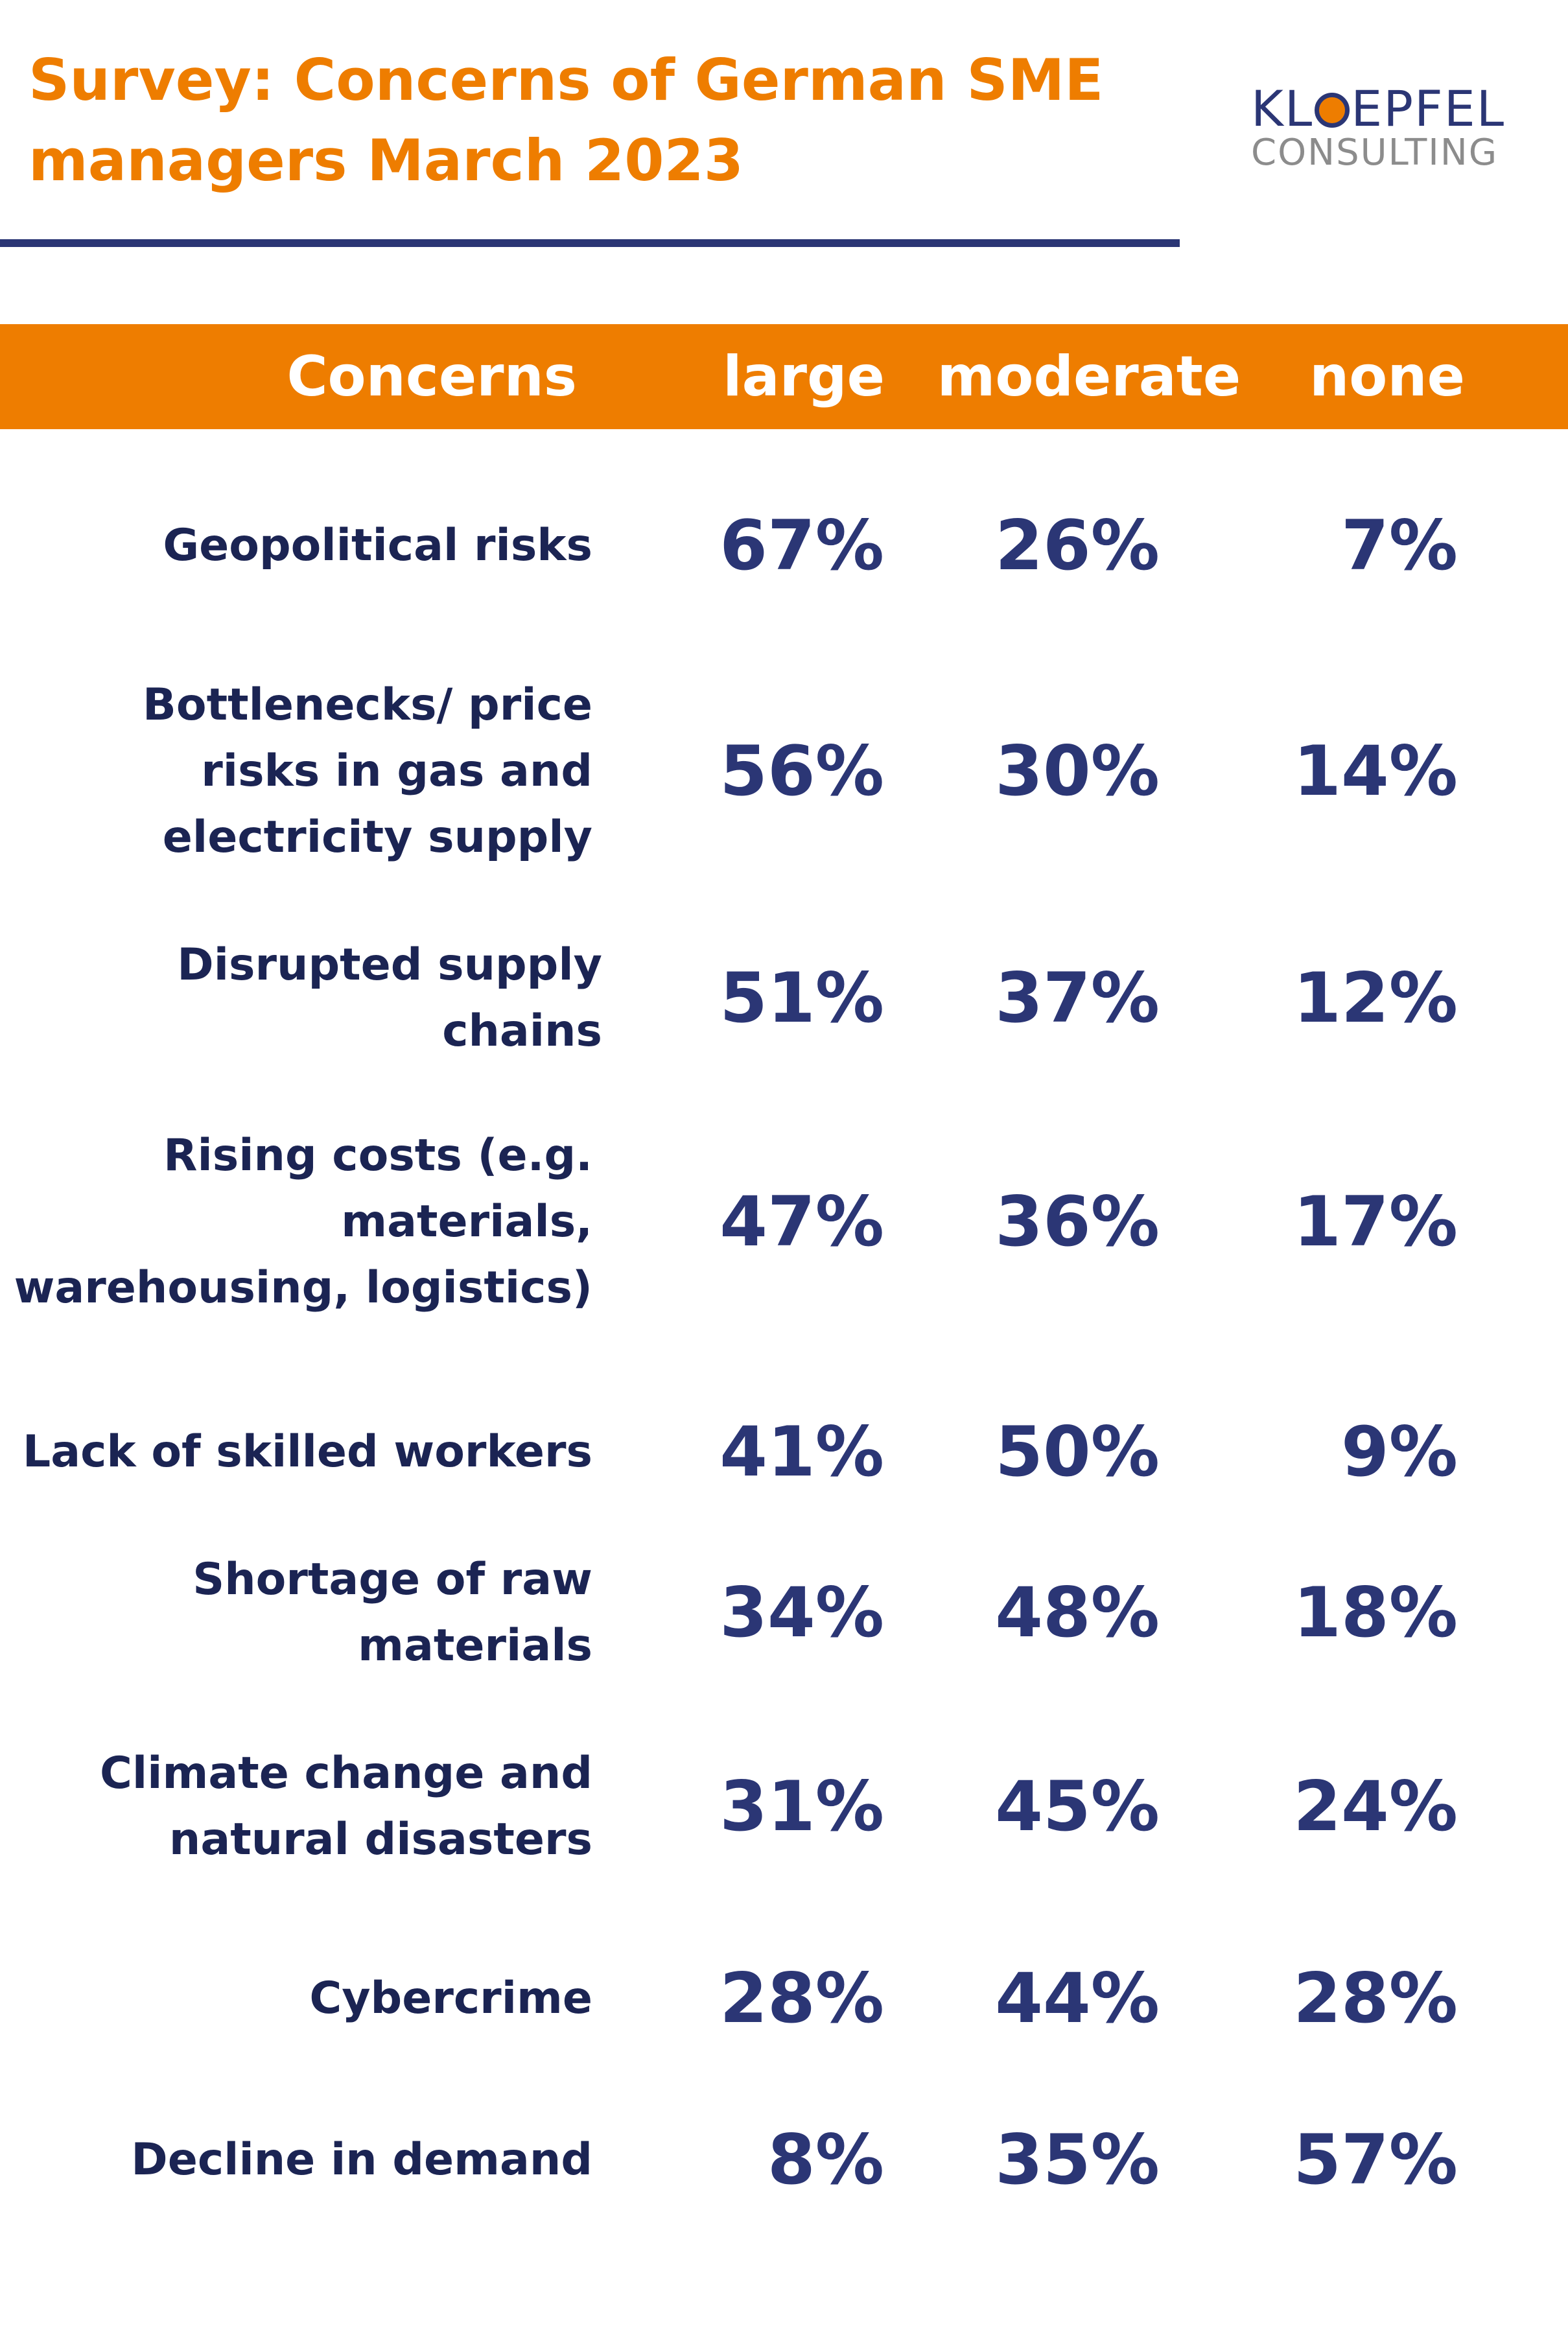 The height and width of the screenshot is (2352, 1568). I want to click on value-none: 9%, so click(1400, 1452).